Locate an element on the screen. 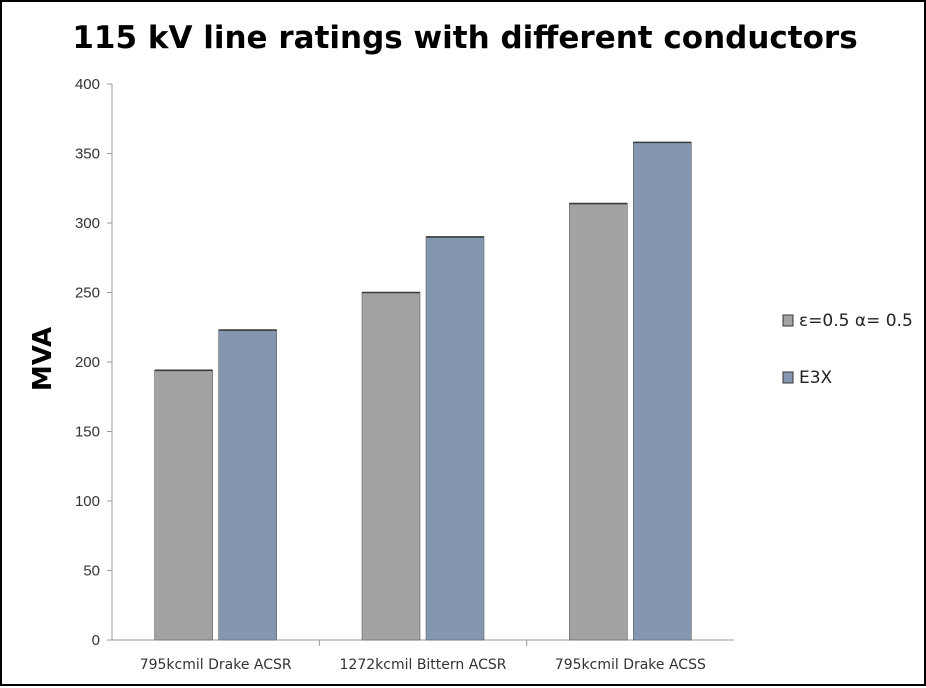 The height and width of the screenshot is (688, 926). x-category-label: 795kcmil Drake ACSS is located at coordinates (630, 665).